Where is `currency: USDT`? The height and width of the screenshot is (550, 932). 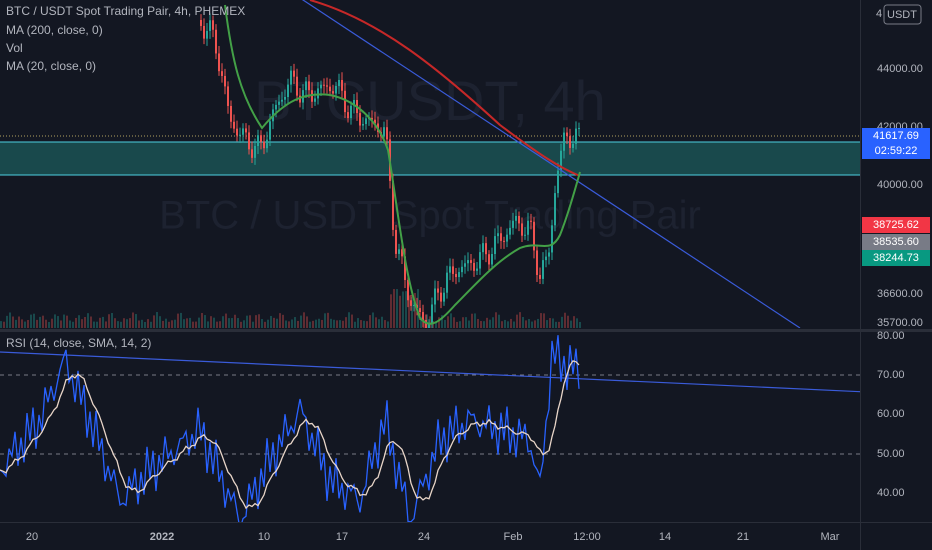 currency: USDT is located at coordinates (902, 15).